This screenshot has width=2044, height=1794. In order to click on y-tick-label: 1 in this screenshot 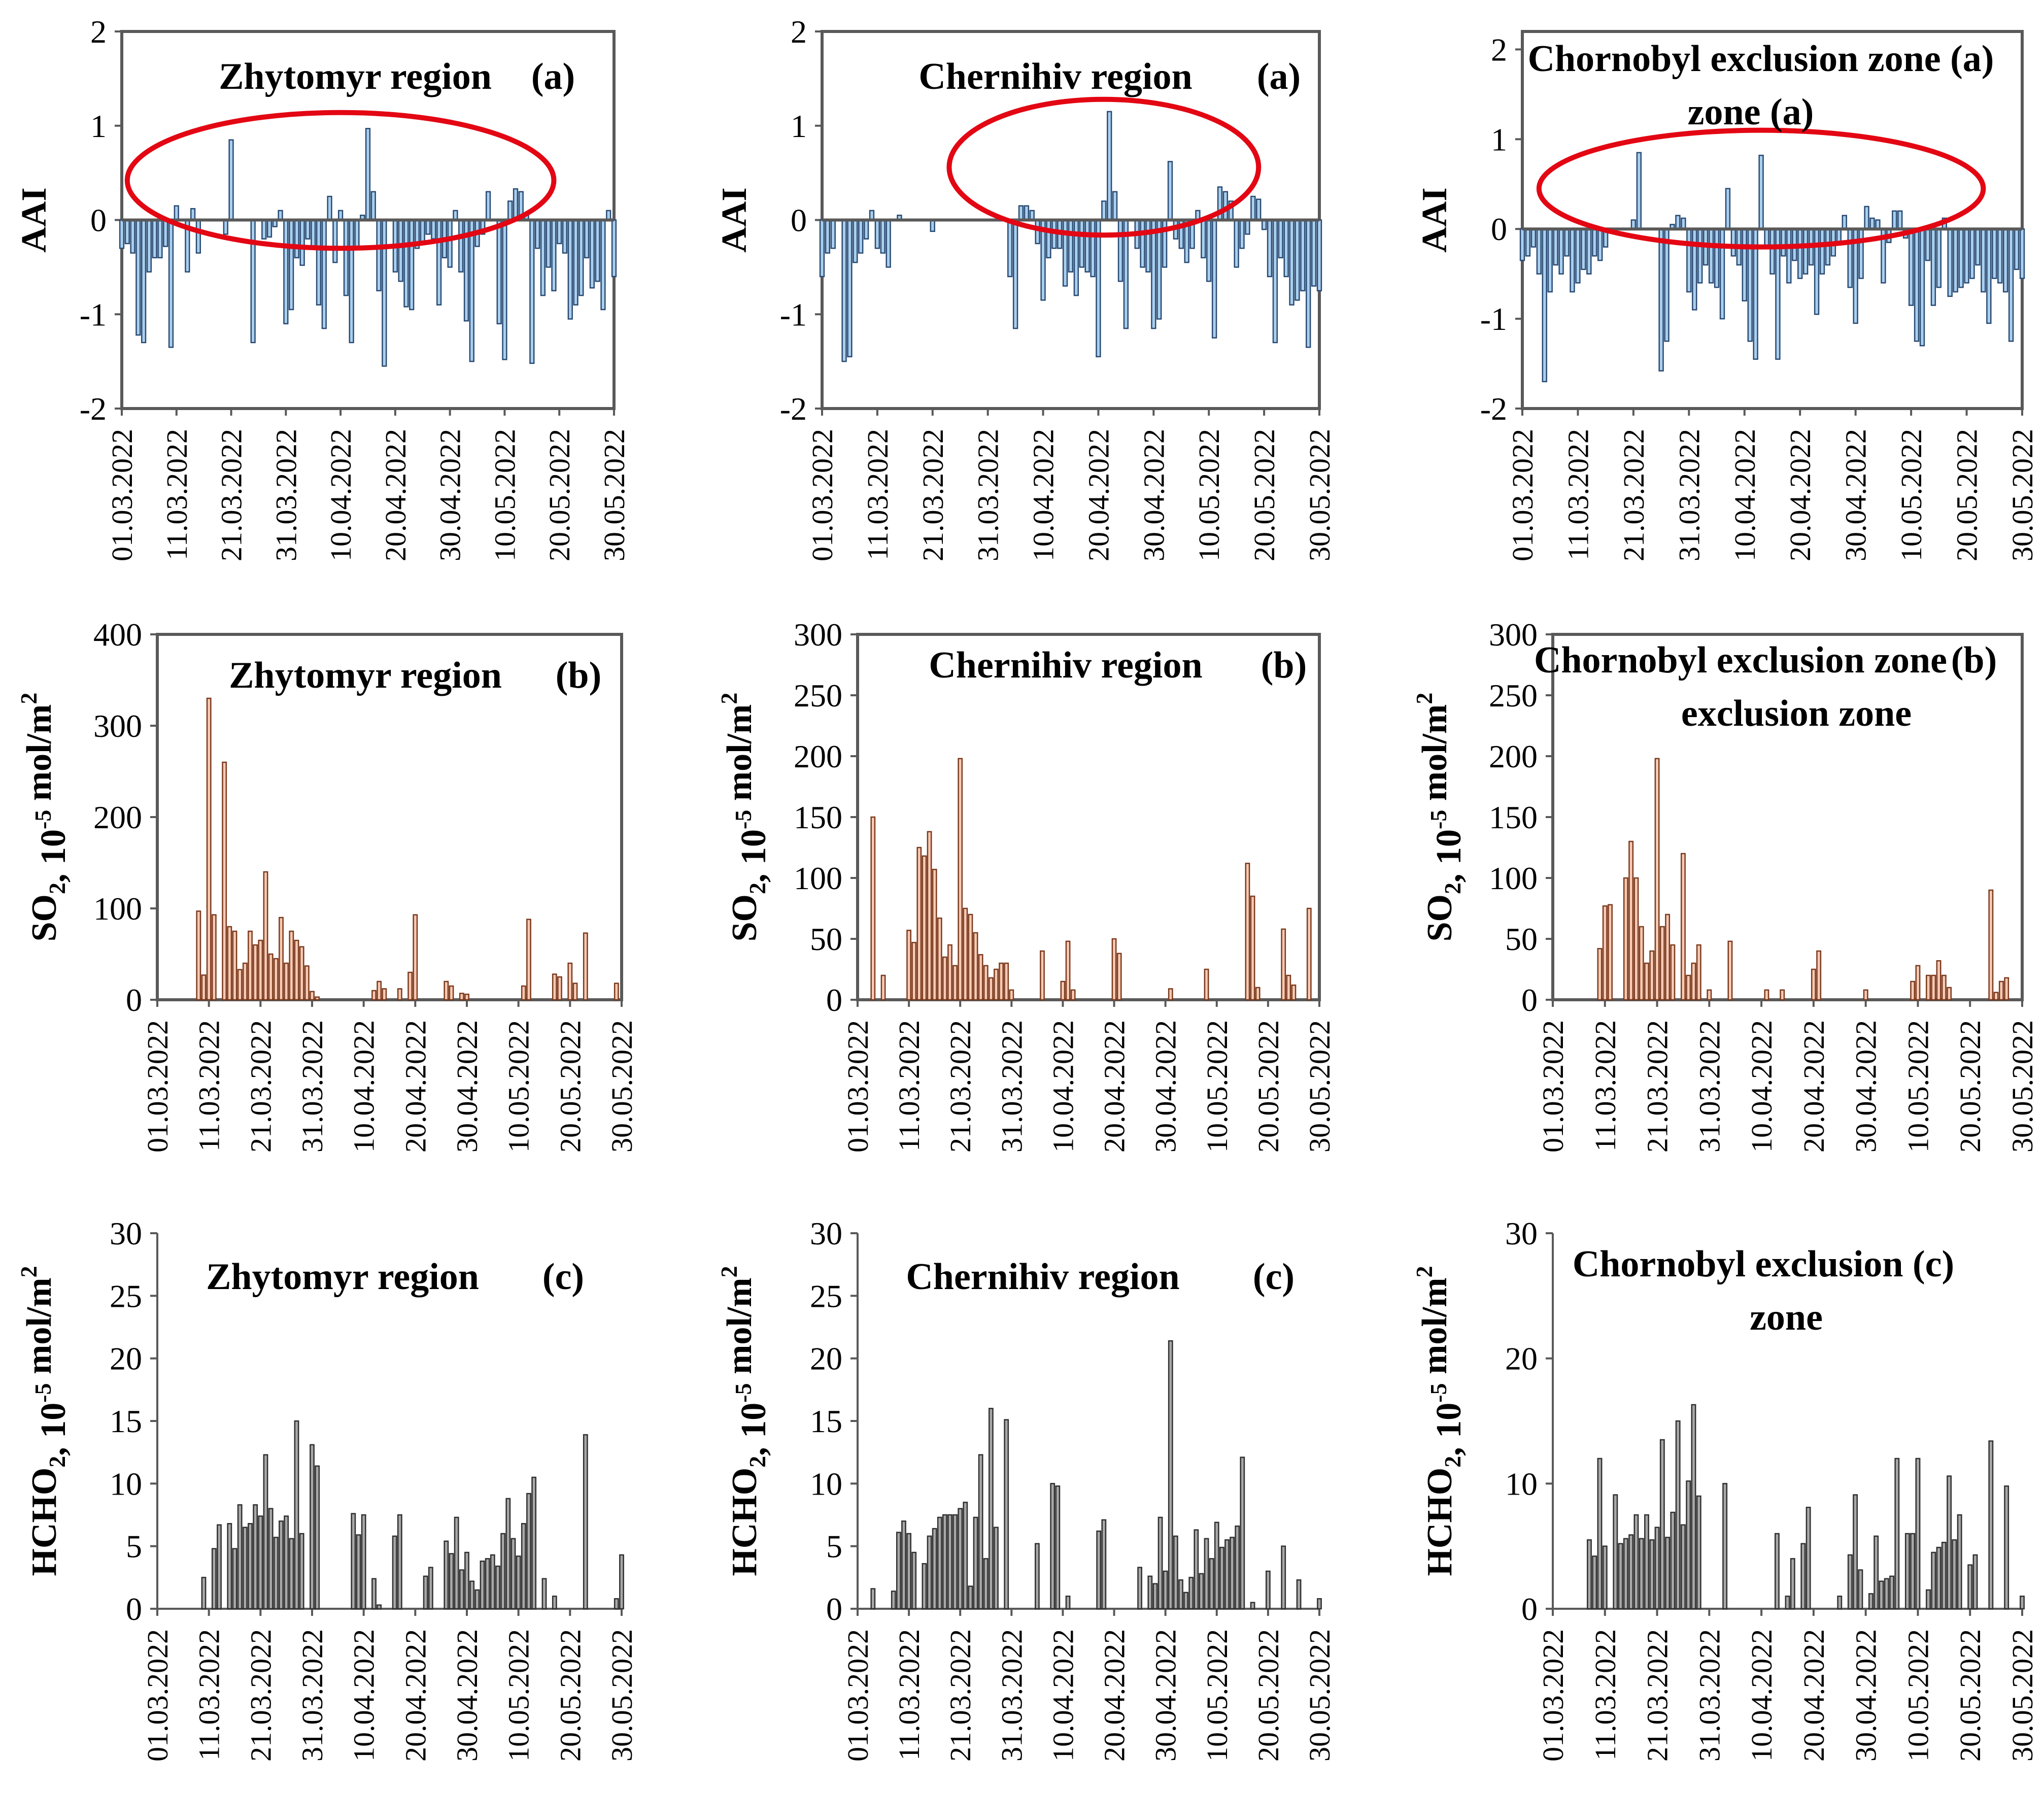, I will do `click(799, 126)`.